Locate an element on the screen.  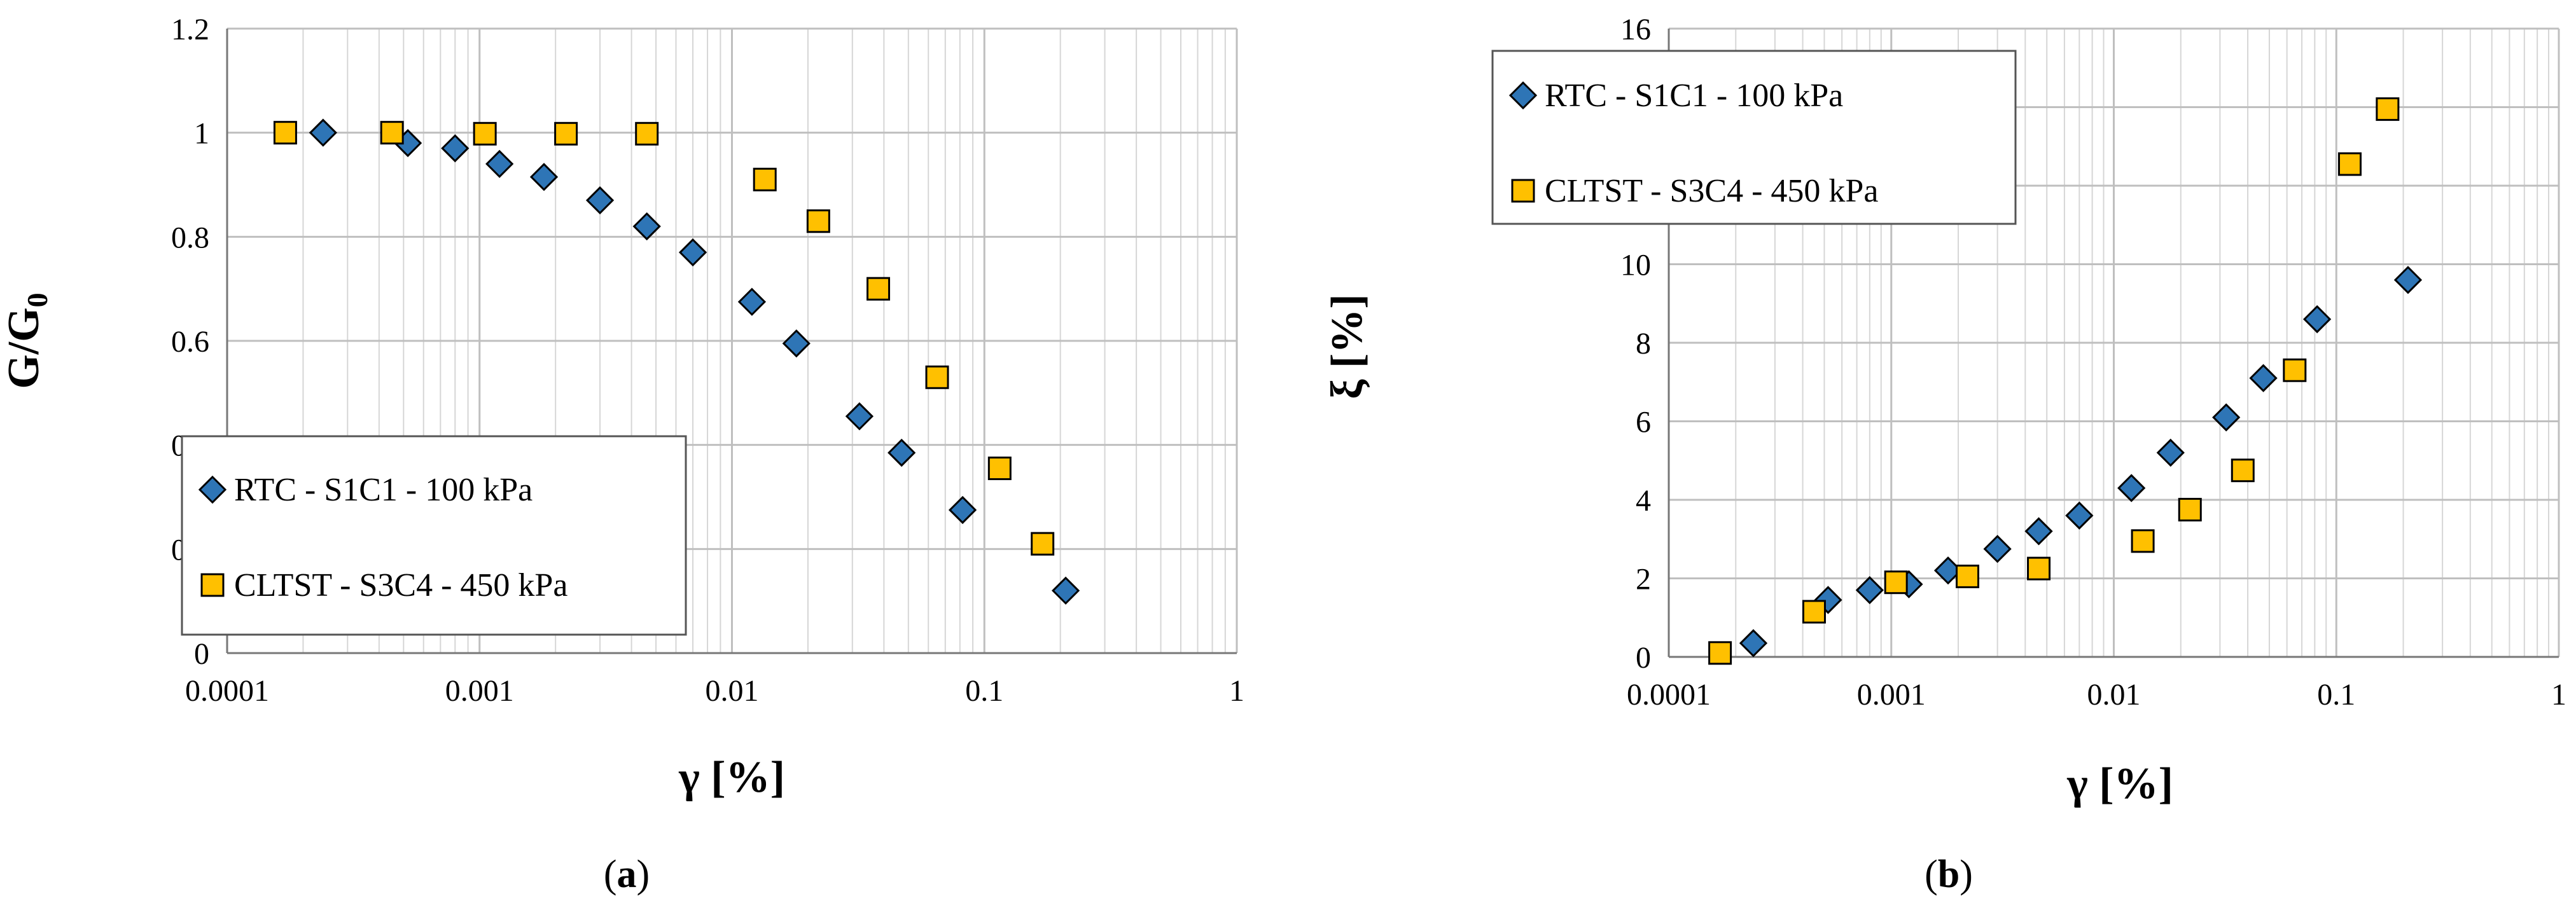
y-axis-title-main: G/G is located at coordinates (24, 348).